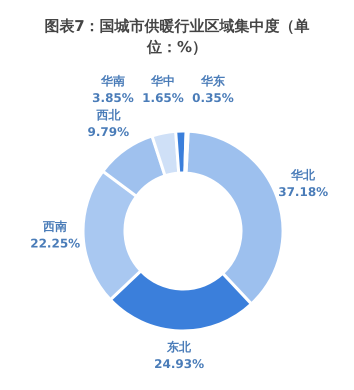 The width and height of the screenshot is (354, 390). What do you see at coordinates (303, 192) in the screenshot?
I see `data-label: 37.18%` at bounding box center [303, 192].